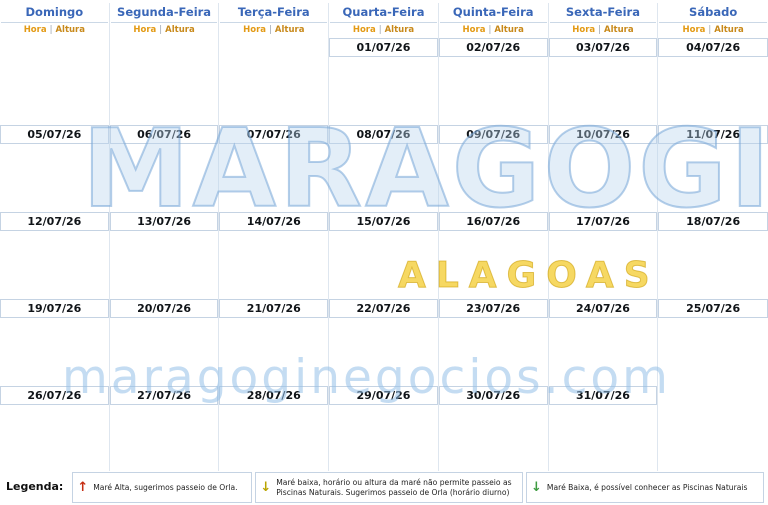  I want to click on date-label: 29/07/26, so click(383, 395).